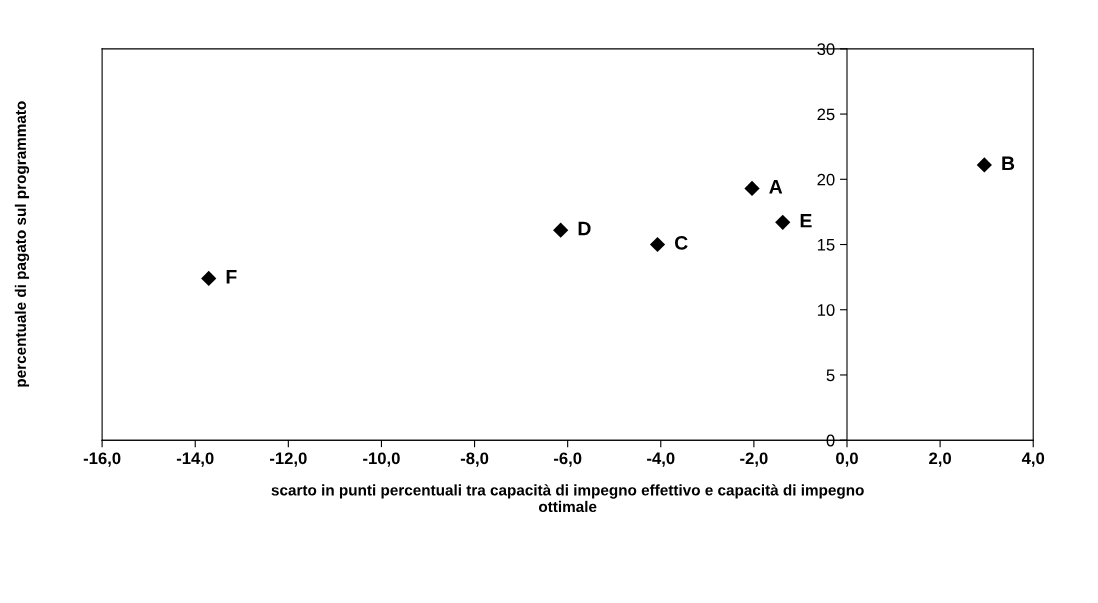  I want to click on annotation: E, so click(806, 220).